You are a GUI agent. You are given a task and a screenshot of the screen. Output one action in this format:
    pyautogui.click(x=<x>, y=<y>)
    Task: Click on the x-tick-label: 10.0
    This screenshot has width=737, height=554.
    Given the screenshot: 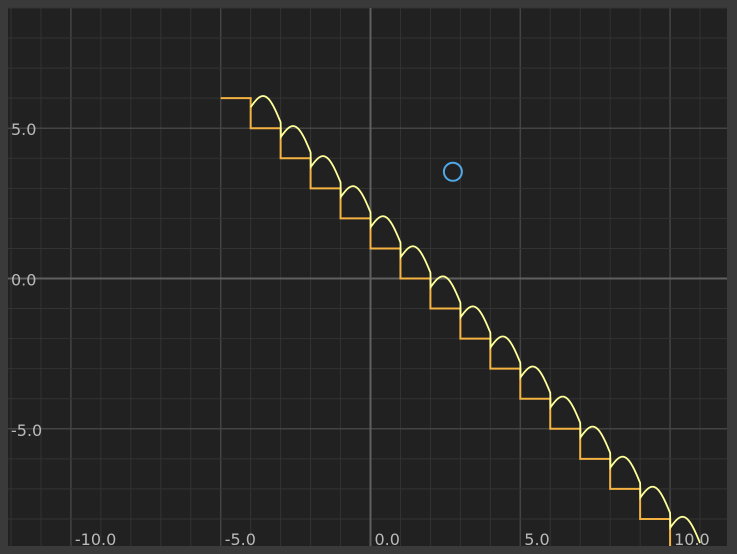 What is the action you would take?
    pyautogui.click(x=692, y=539)
    